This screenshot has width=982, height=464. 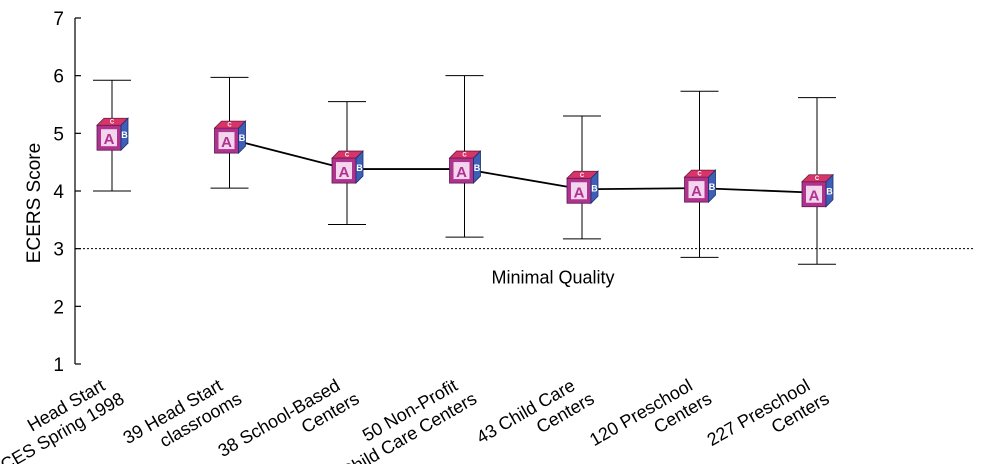 What do you see at coordinates (34, 203) in the screenshot?
I see `y-axis-title: ECERS Score` at bounding box center [34, 203].